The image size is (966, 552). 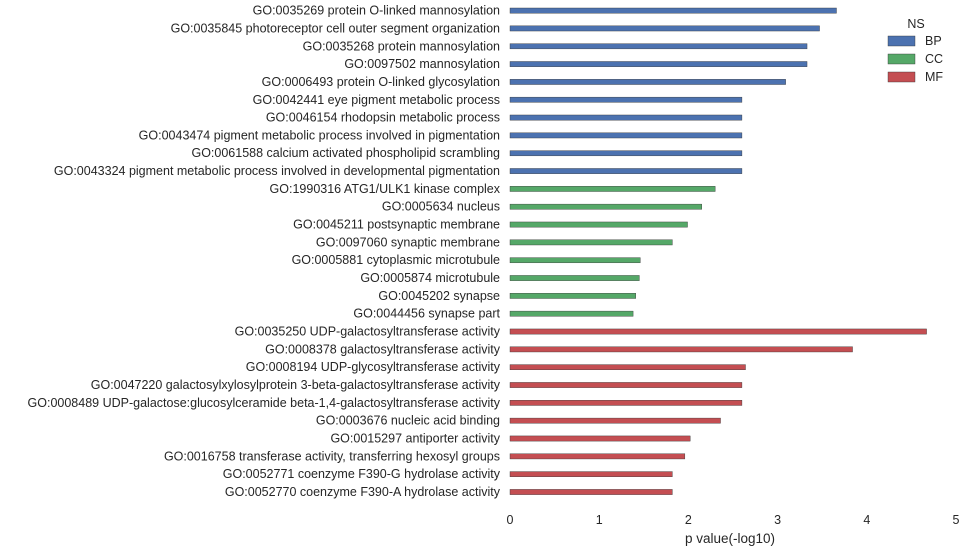 What do you see at coordinates (933, 41) in the screenshot?
I see `legend-label: BP` at bounding box center [933, 41].